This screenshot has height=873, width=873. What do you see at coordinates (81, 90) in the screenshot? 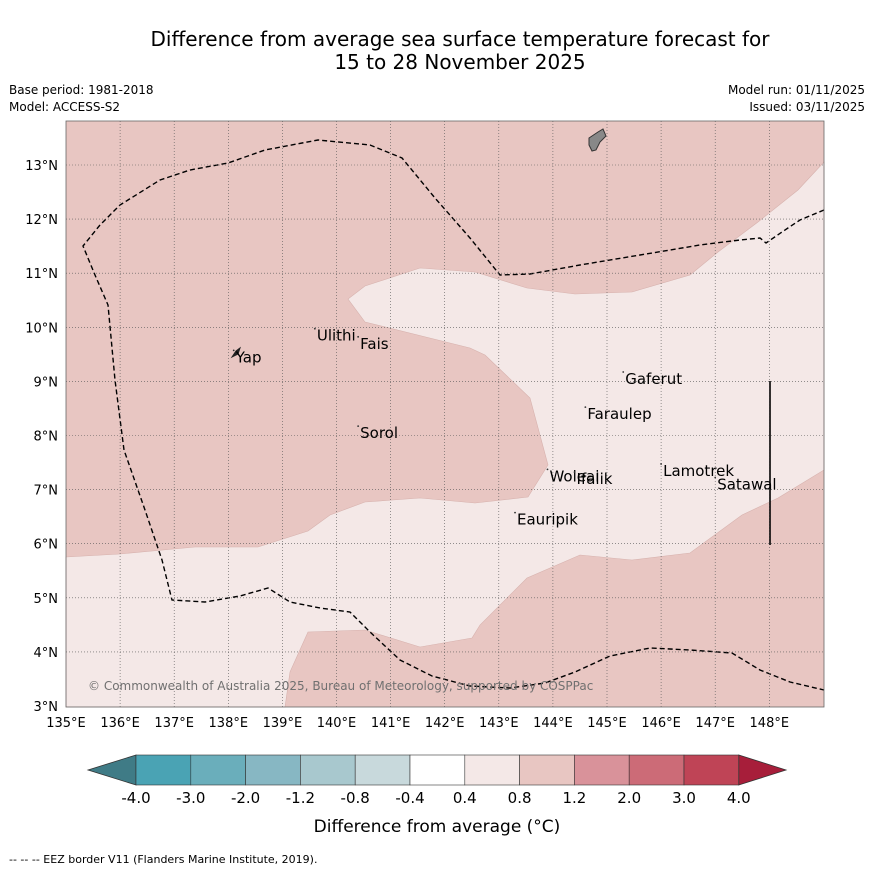
I see `base-period: Base period: 1981-2018` at bounding box center [81, 90].